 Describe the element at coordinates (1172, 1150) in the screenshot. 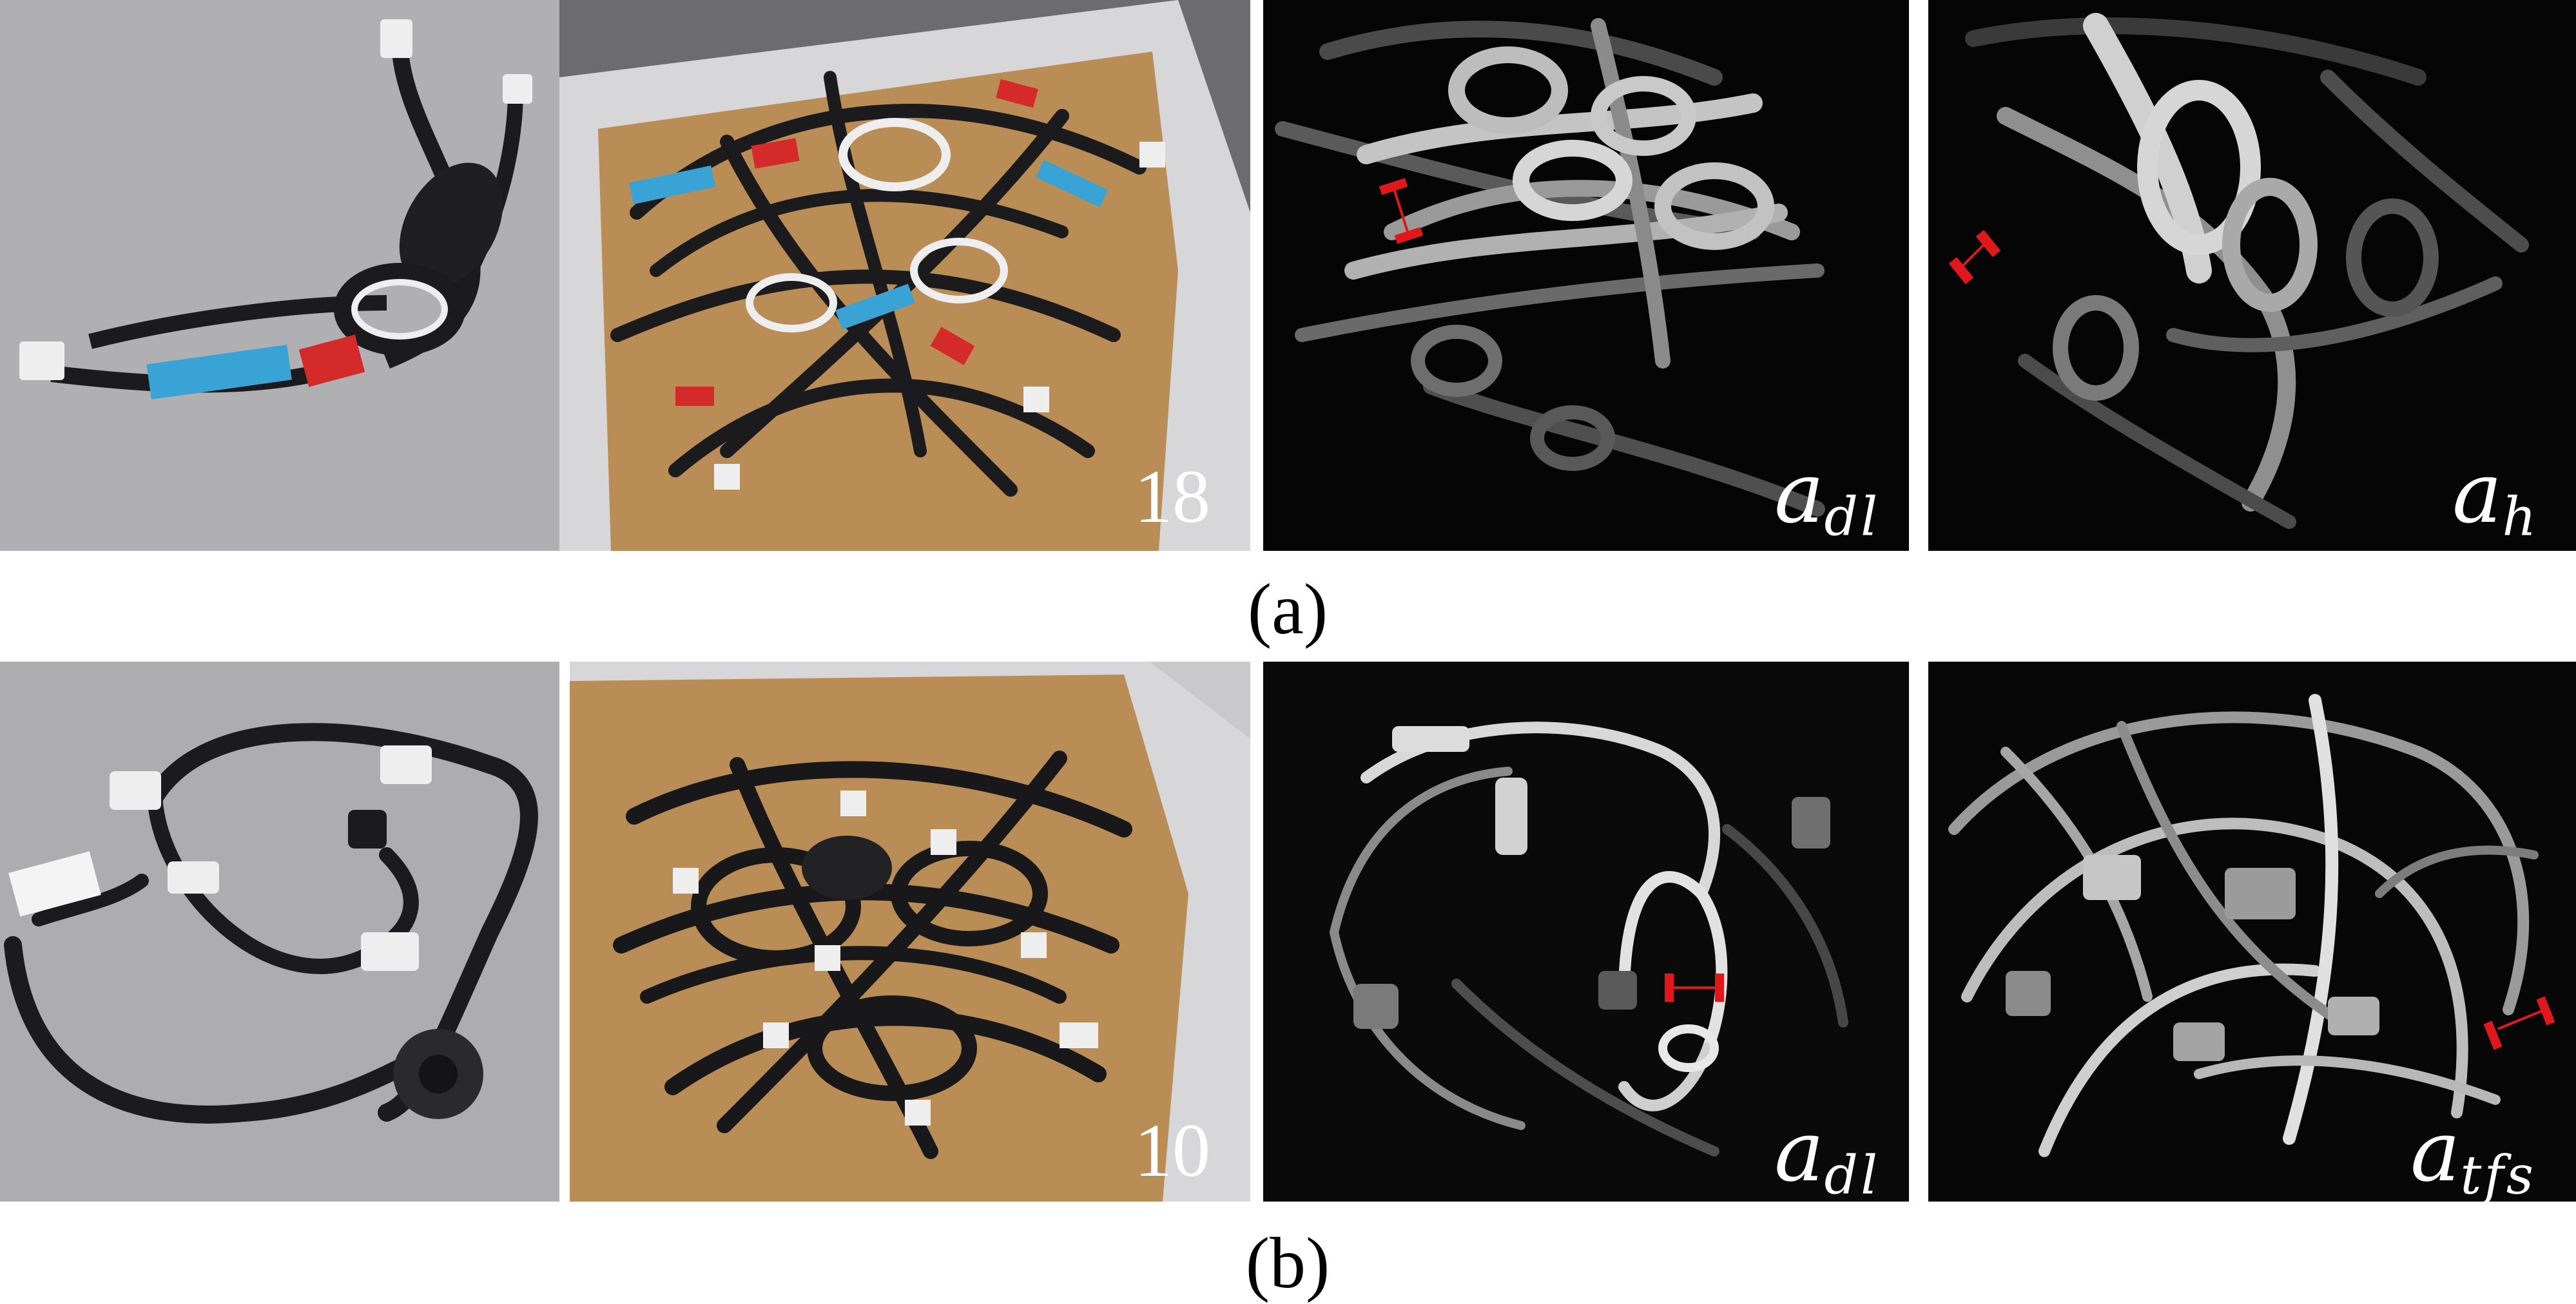

I see `object-count-label: 10` at that location.